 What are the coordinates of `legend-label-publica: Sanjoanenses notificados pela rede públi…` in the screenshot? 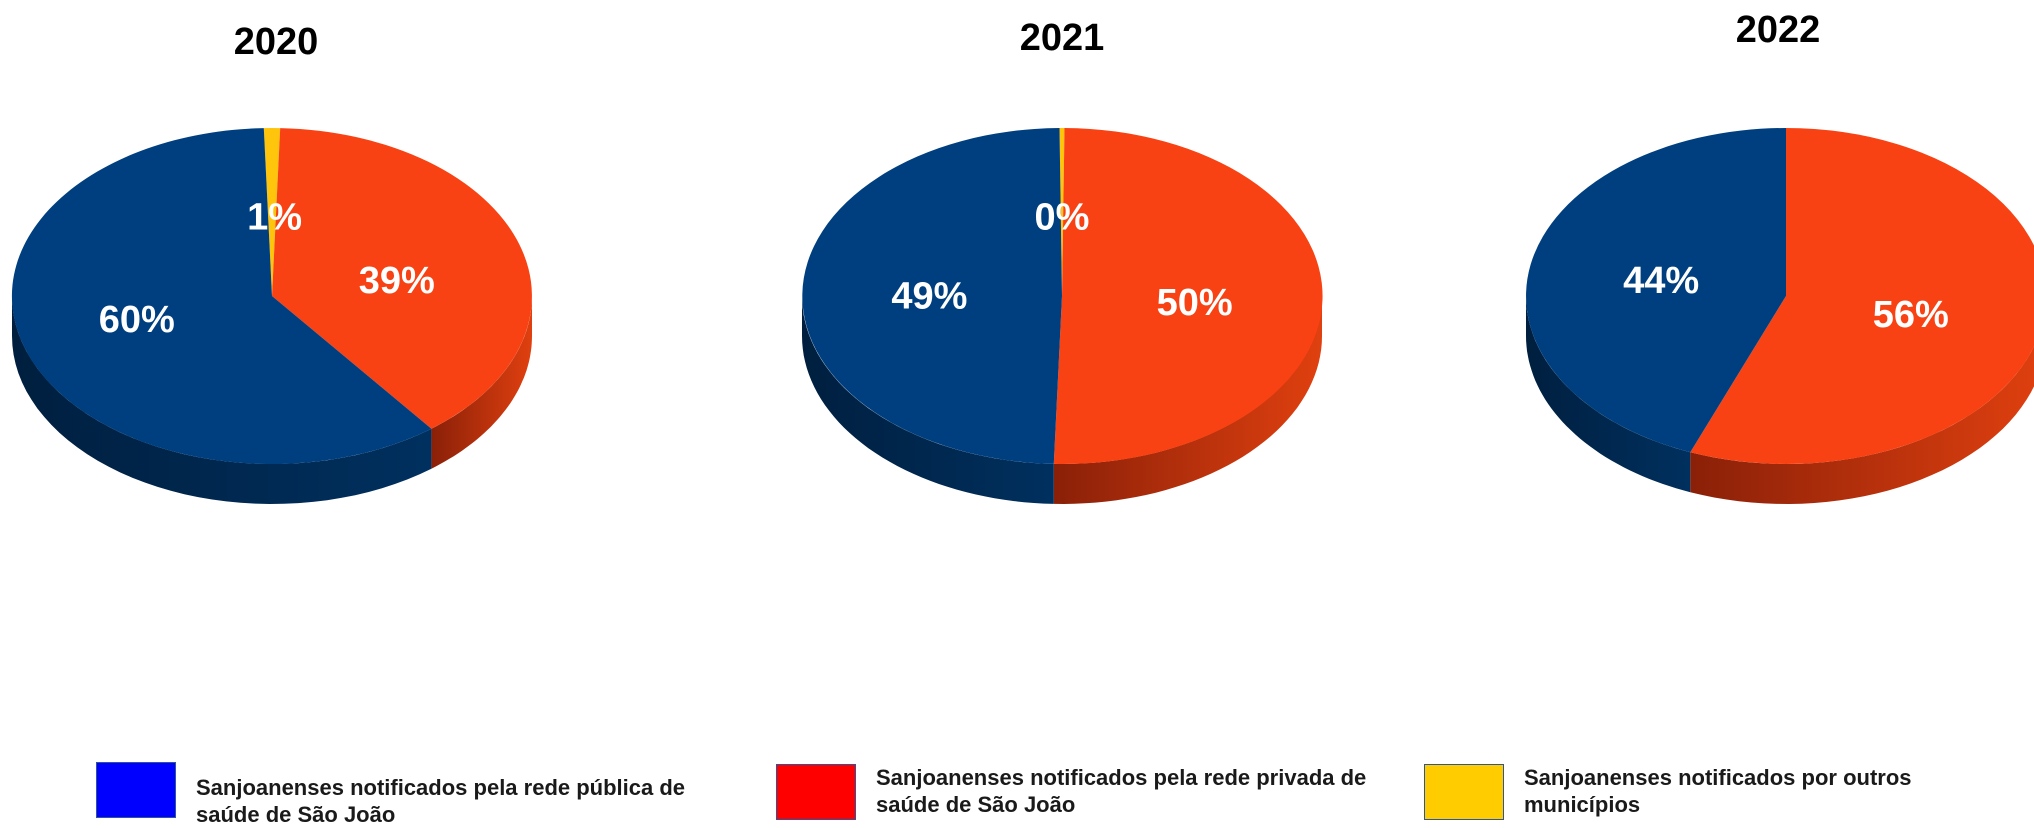 It's located at (441, 801).